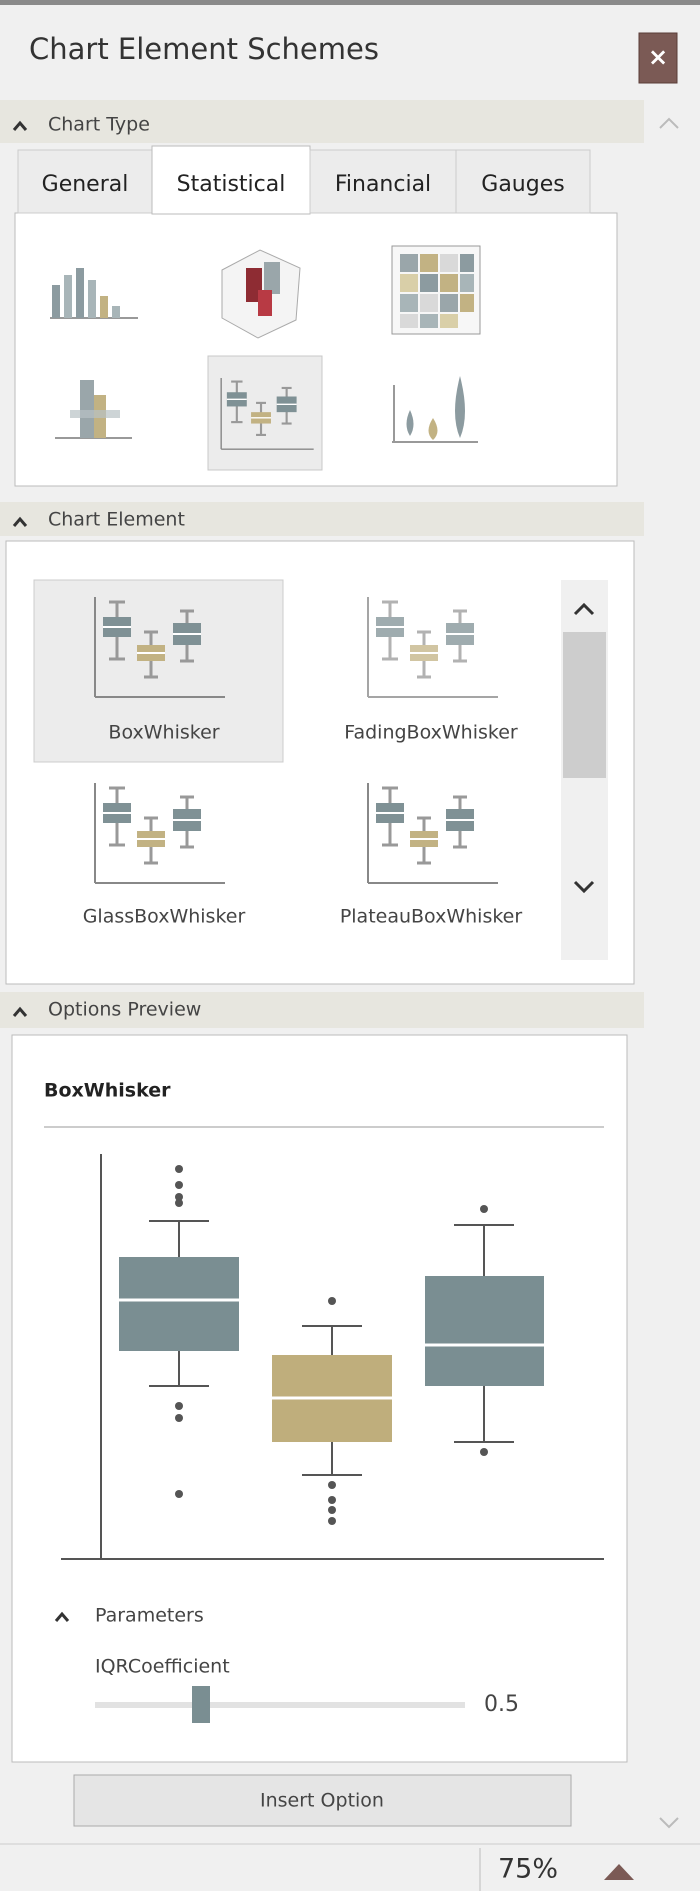 This screenshot has width=700, height=1891. What do you see at coordinates (501, 1704) in the screenshot?
I see `parameter-value: 0.5` at bounding box center [501, 1704].